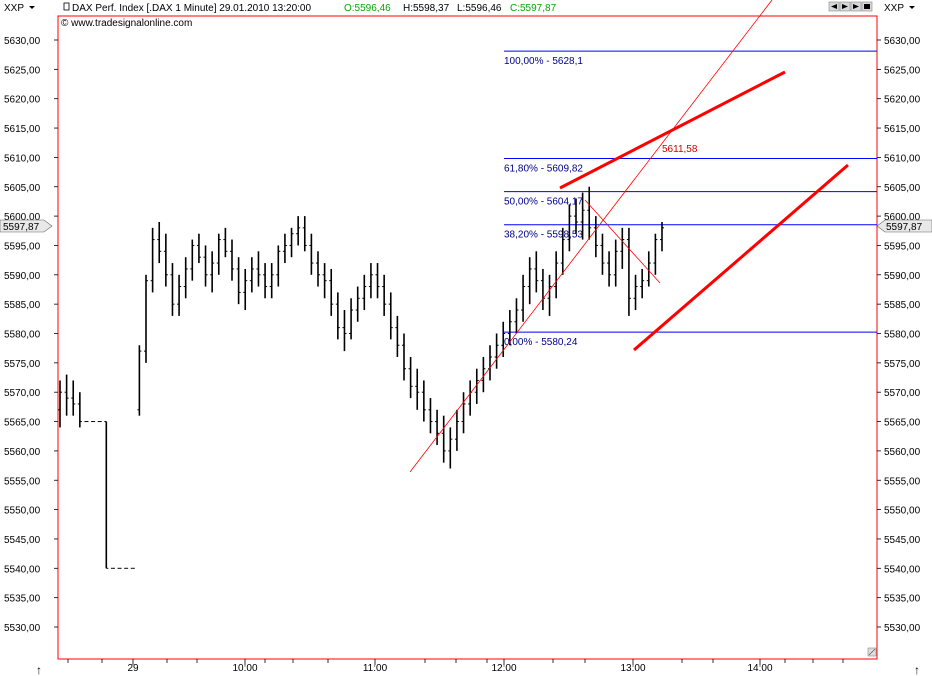 Image resolution: width=932 pixels, height=676 pixels. I want to click on fib-level-label: 38,20% - 5598,53, so click(543, 235).